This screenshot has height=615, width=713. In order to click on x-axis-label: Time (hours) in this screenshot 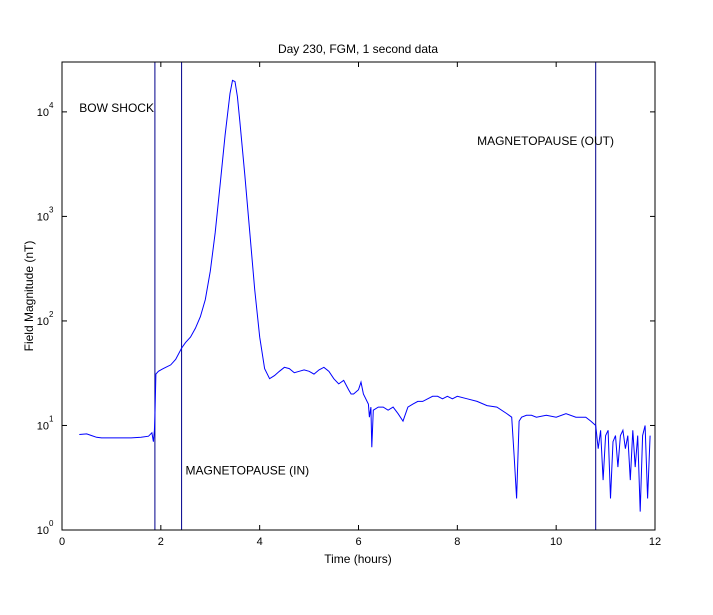, I will do `click(358, 559)`.